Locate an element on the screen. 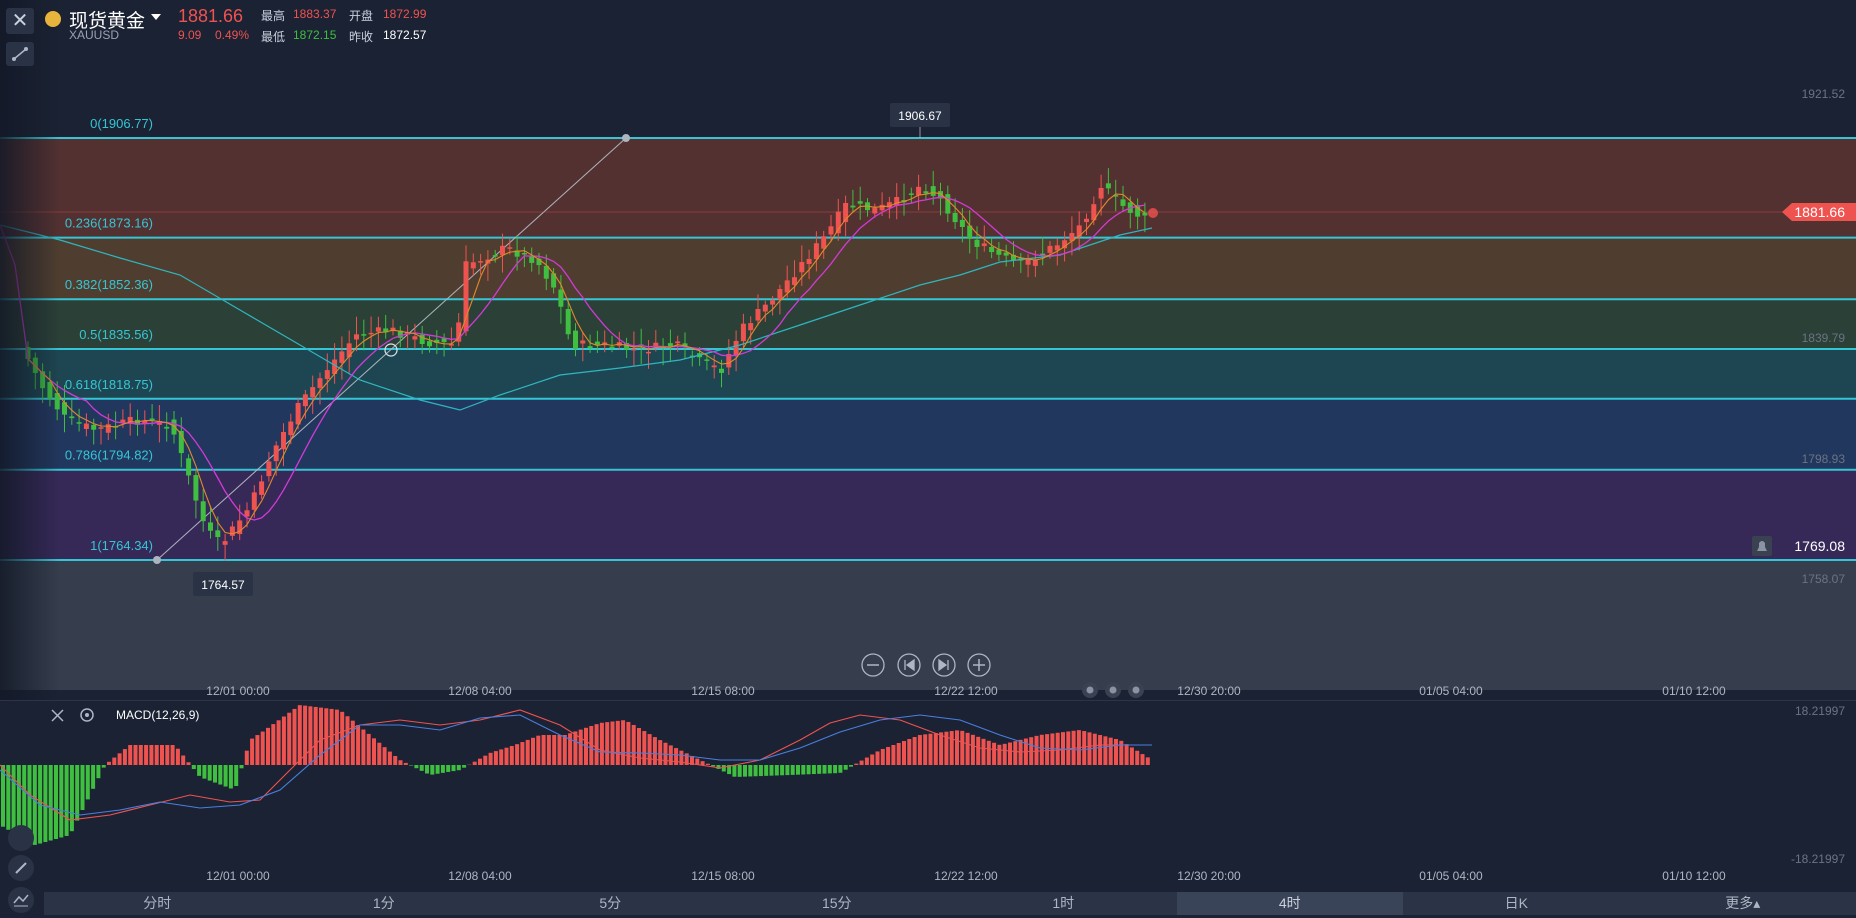 This screenshot has width=1856, height=918. price-alert: 1769.08 is located at coordinates (1798, 546).